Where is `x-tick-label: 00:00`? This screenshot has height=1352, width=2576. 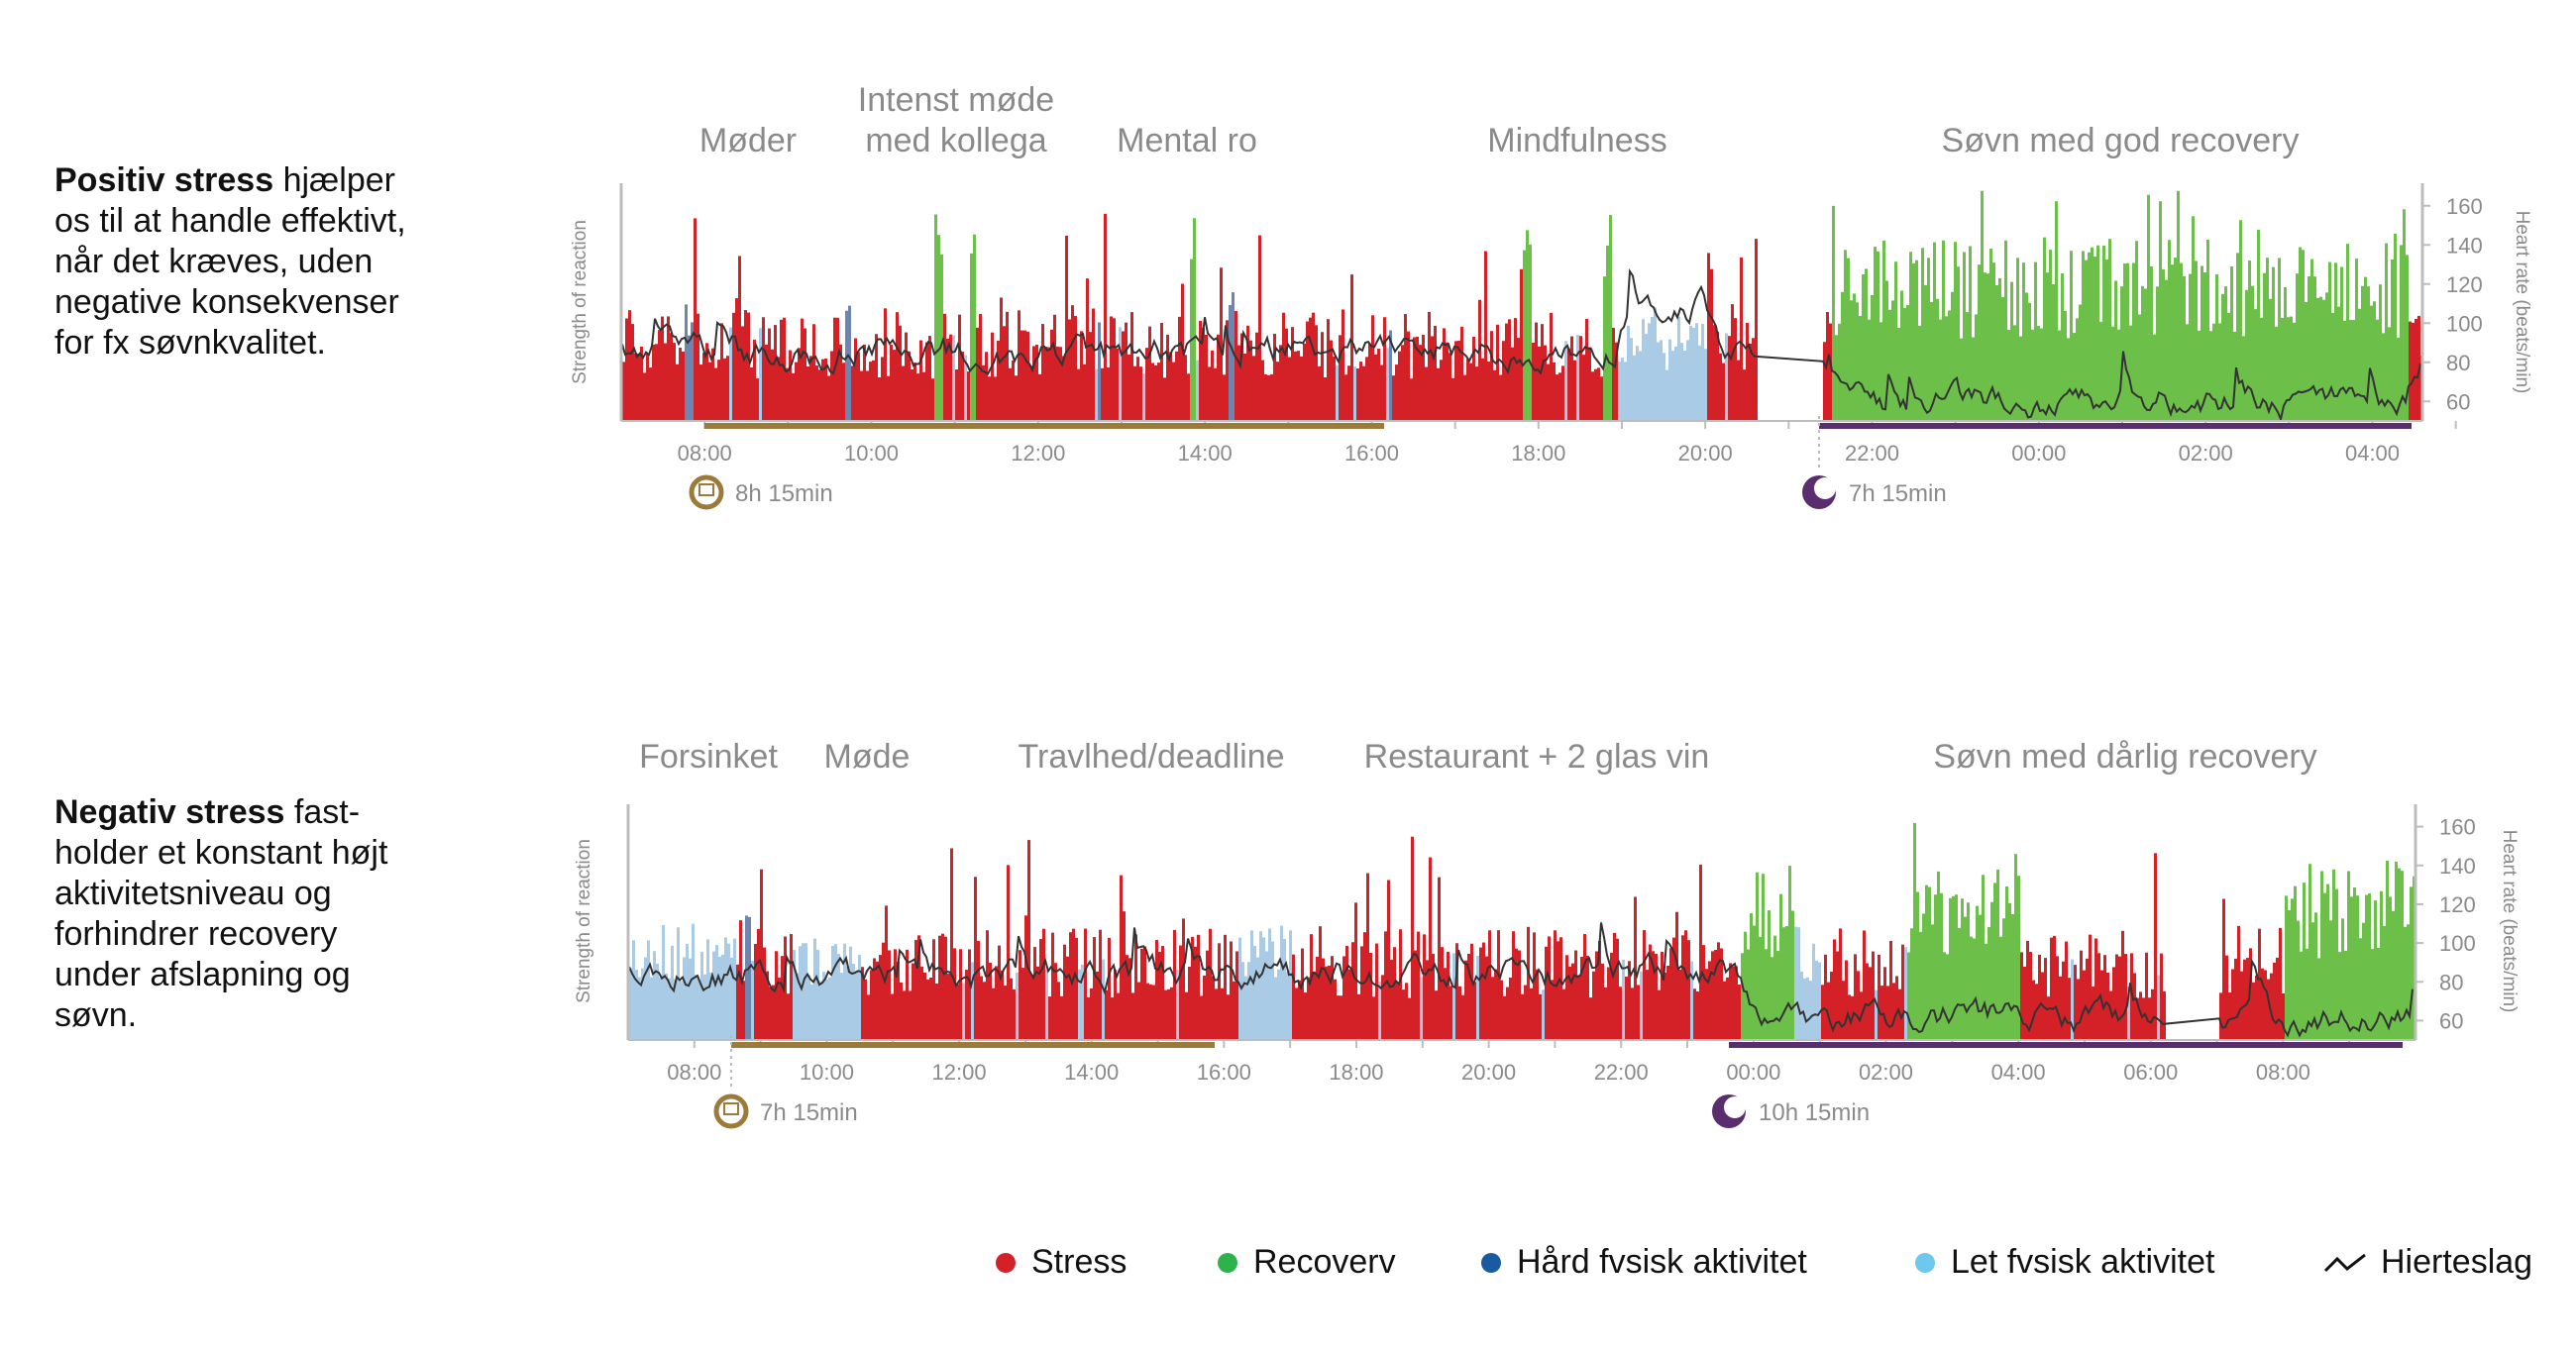
x-tick-label: 00:00 is located at coordinates (1753, 1072).